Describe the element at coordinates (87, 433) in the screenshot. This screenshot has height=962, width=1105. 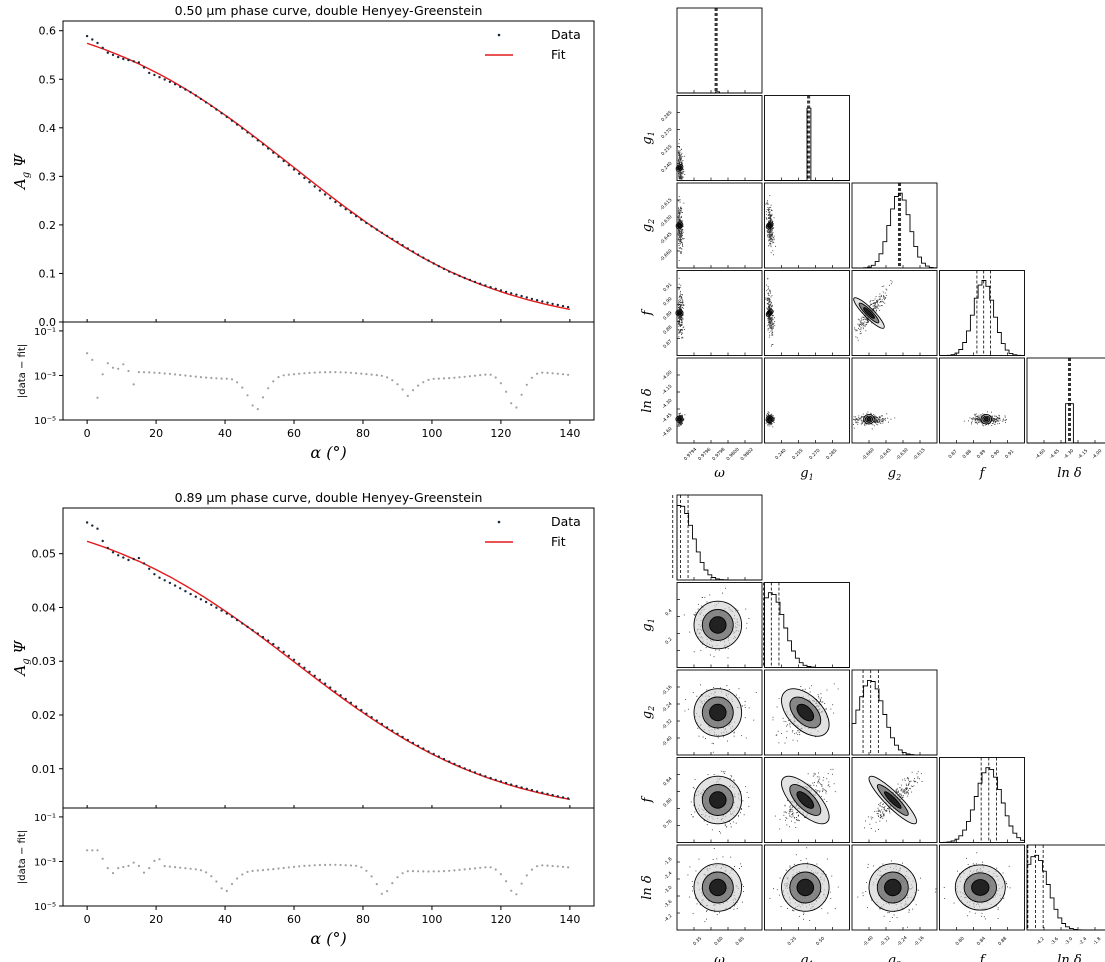
I see `x-tick-label: 0` at that location.